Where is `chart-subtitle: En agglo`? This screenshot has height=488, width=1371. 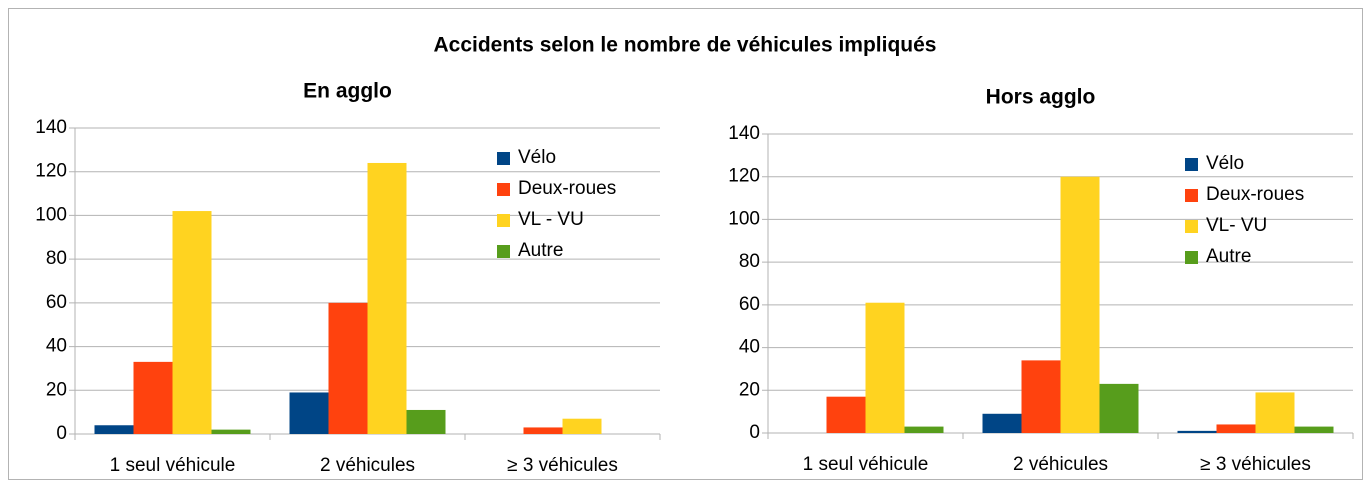 chart-subtitle: En agglo is located at coordinates (347, 91).